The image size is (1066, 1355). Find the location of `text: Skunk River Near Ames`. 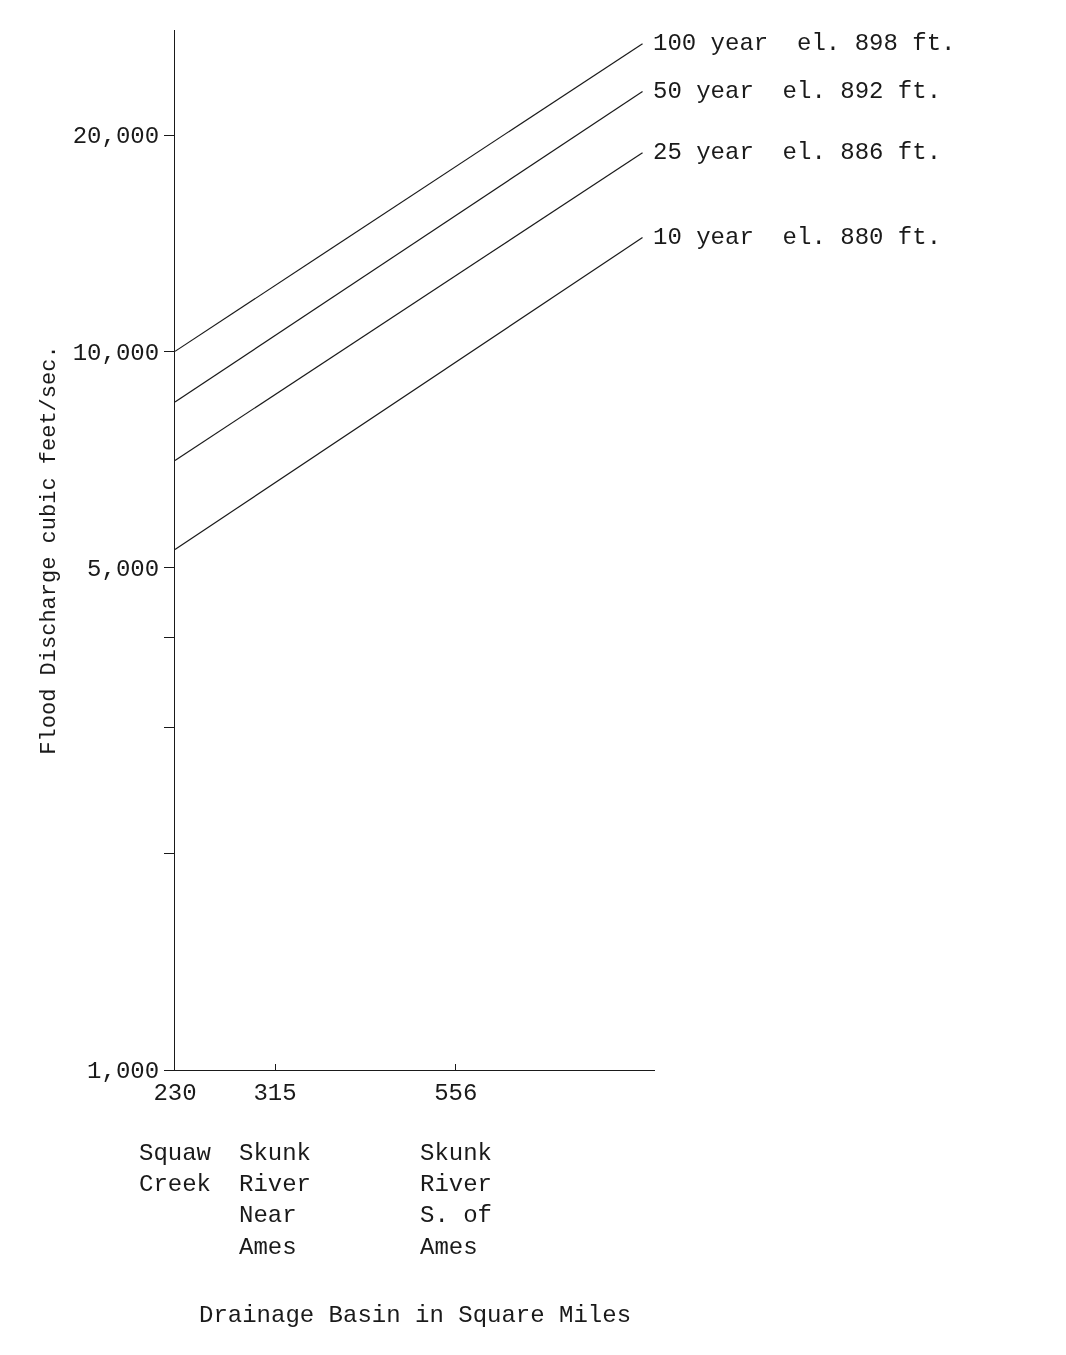

text: Skunk River Near Ames is located at coordinates (275, 1200).